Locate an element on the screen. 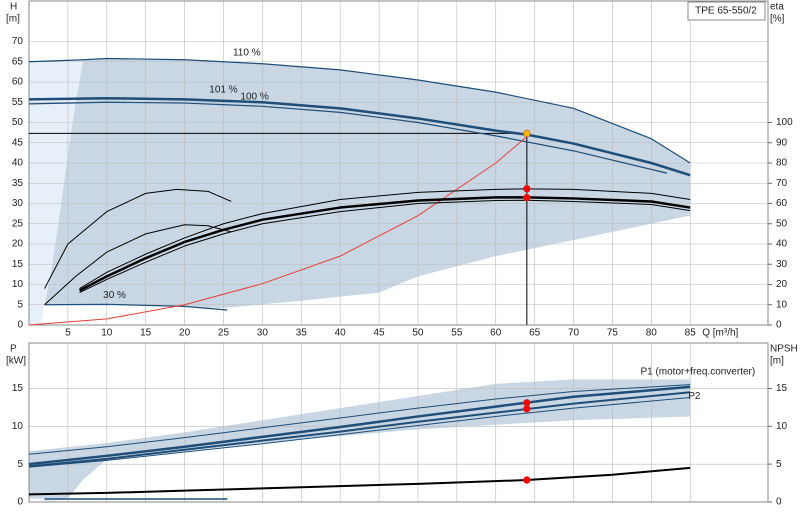  title-box is located at coordinates (726, 11).